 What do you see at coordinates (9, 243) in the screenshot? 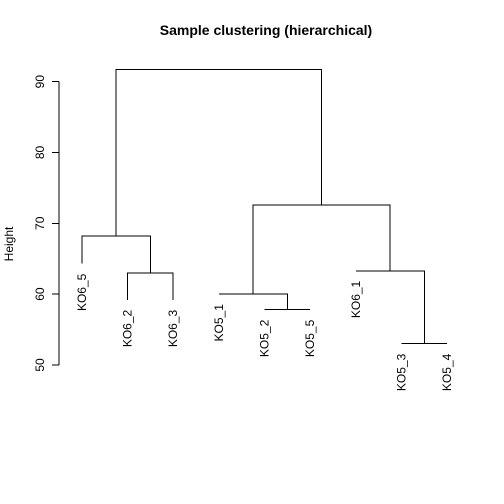
I see `y-axis-label: Height` at bounding box center [9, 243].